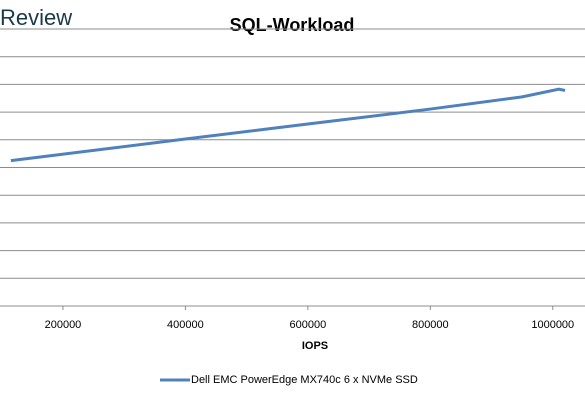 This screenshot has width=585, height=401. I want to click on x-tick-label: 1000000, so click(552, 325).